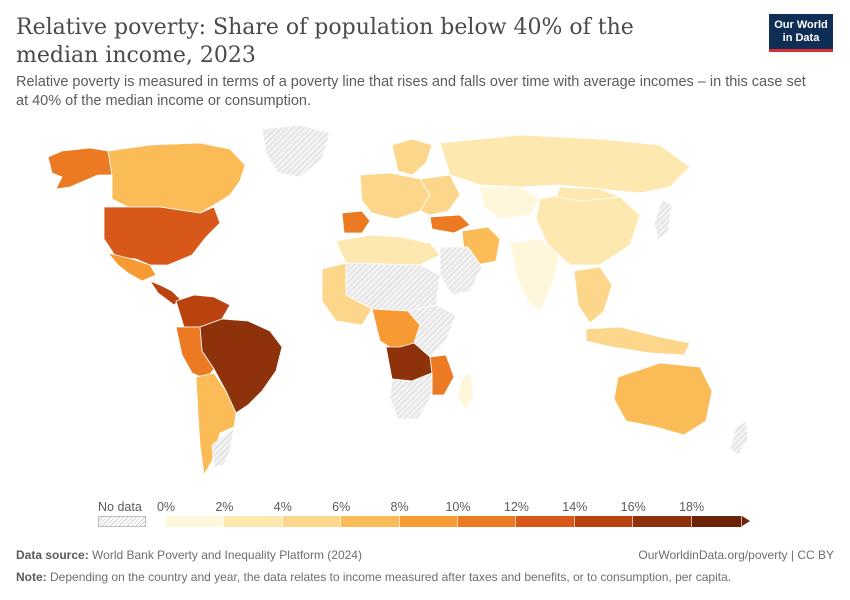 The width and height of the screenshot is (850, 600). What do you see at coordinates (593, 295) in the screenshot?
I see `country-southeast-asia` at bounding box center [593, 295].